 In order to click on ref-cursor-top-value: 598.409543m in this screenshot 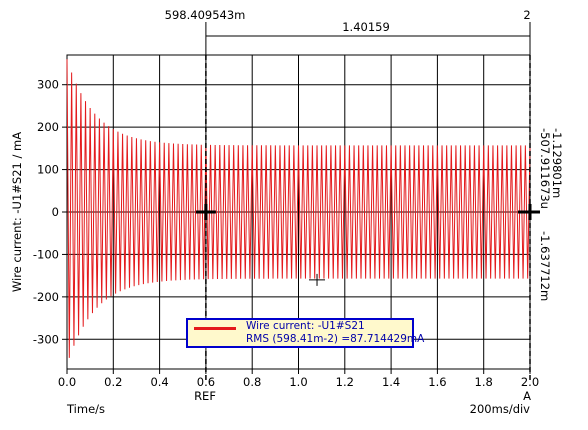, I will do `click(205, 15)`.